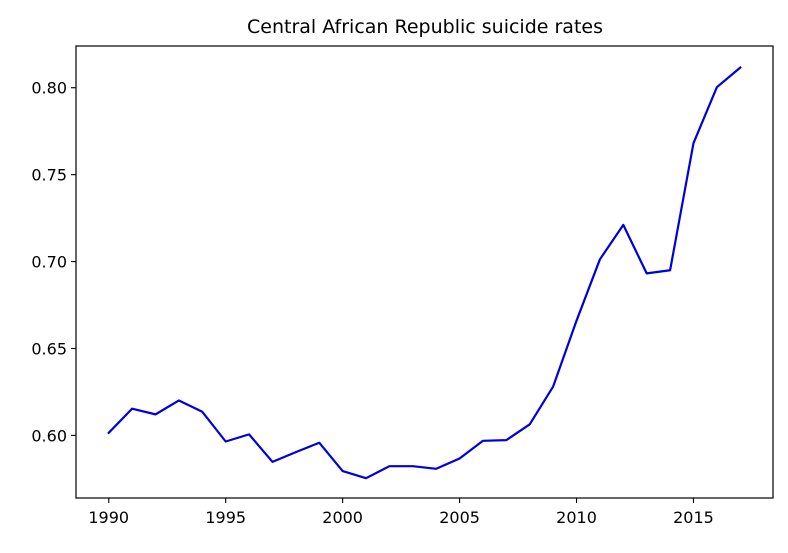  Describe the element at coordinates (400, 512) in the screenshot. I see `x-axis: 1990 1995 2000 2005 2010 2015` at that location.